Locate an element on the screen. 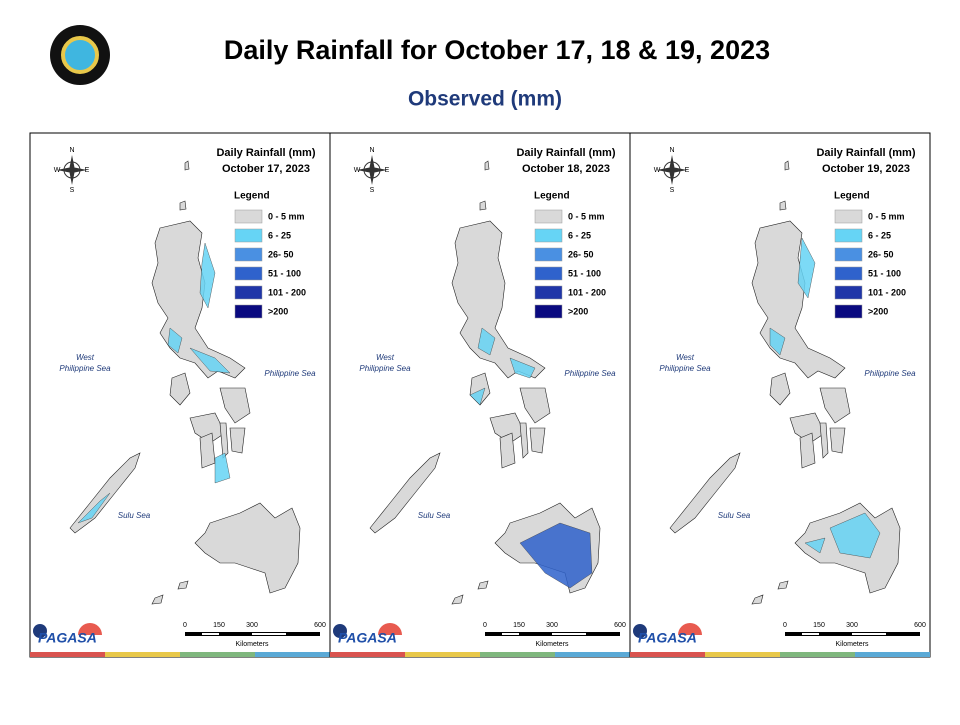 The image size is (960, 725). sea-label: West is located at coordinates (85, 357).